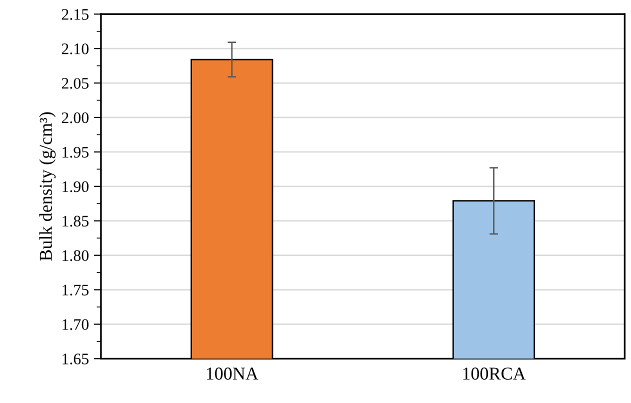 The width and height of the screenshot is (631, 403). Describe the element at coordinates (75, 186) in the screenshot. I see `y-tick-label: 1.90` at that location.